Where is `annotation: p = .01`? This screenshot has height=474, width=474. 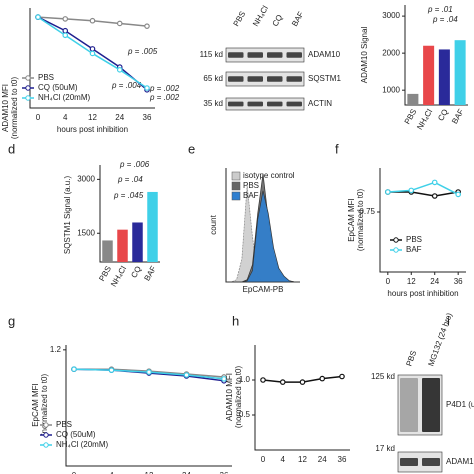 annotation: p = .01 is located at coordinates (440, 9).